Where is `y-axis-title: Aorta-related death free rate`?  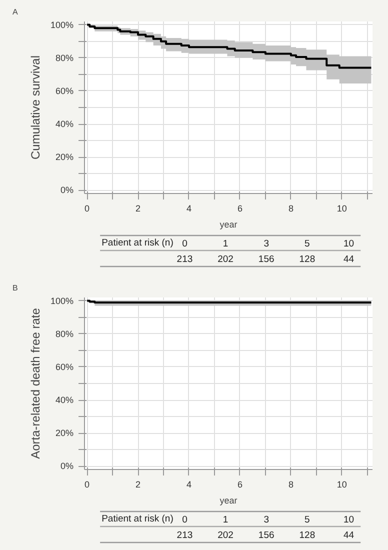 y-axis-title: Aorta-related death free rate is located at coordinates (35, 383).